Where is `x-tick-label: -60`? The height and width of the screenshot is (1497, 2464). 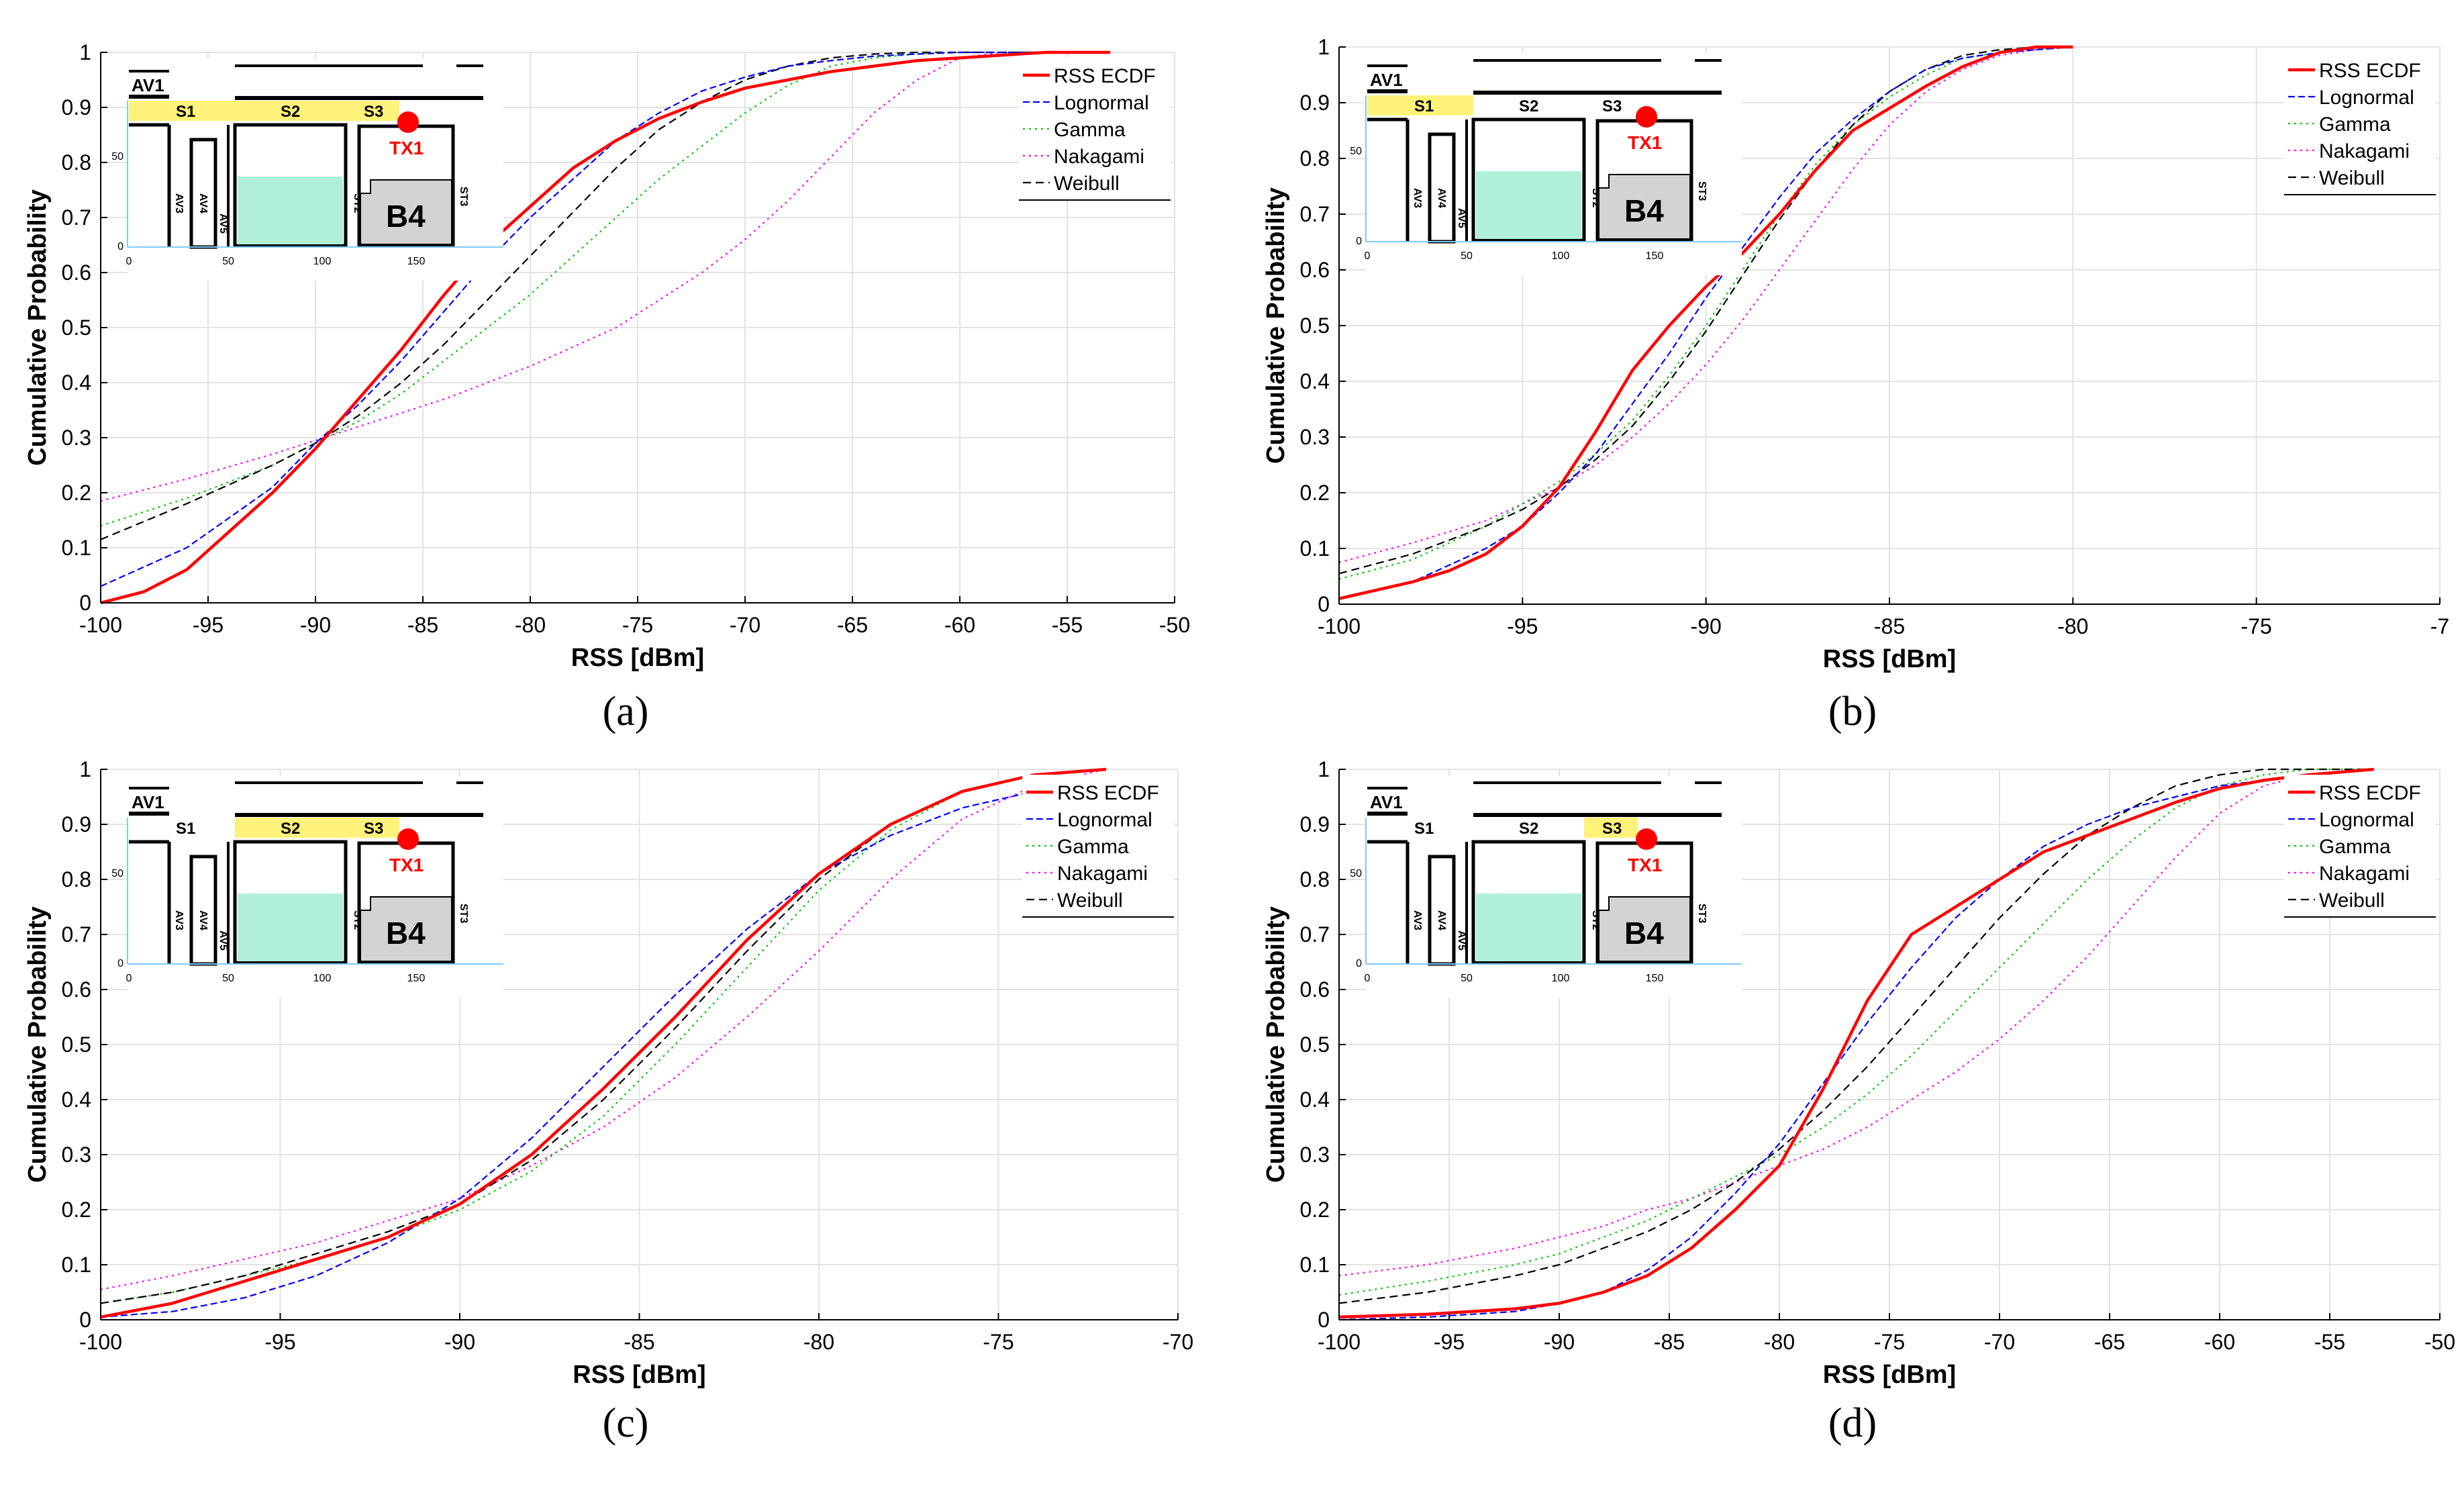 x-tick-label: -60 is located at coordinates (2219, 1342).